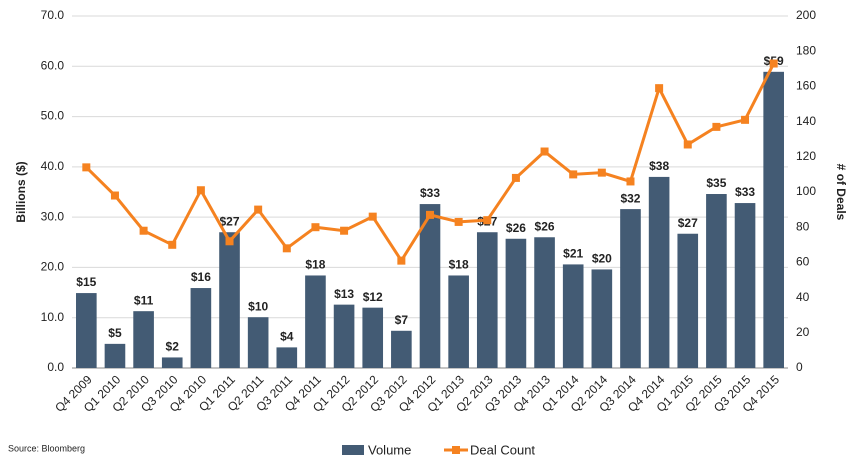 The height and width of the screenshot is (459, 857). Describe the element at coordinates (806, 15) in the screenshot. I see `y2-tick-label: 200` at that location.